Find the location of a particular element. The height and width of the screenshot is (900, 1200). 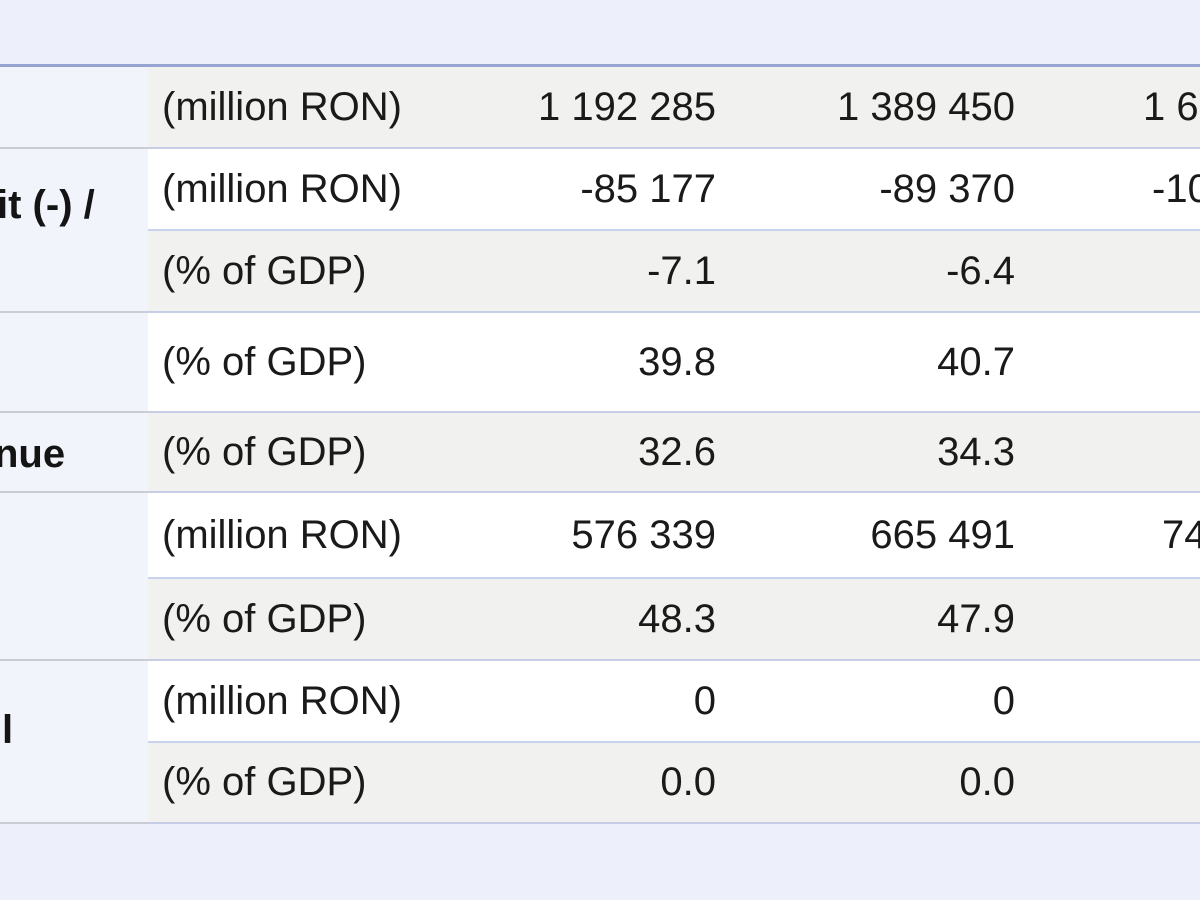

table-row: (% of GDP) 32.6 34.3 is located at coordinates (600, 452).